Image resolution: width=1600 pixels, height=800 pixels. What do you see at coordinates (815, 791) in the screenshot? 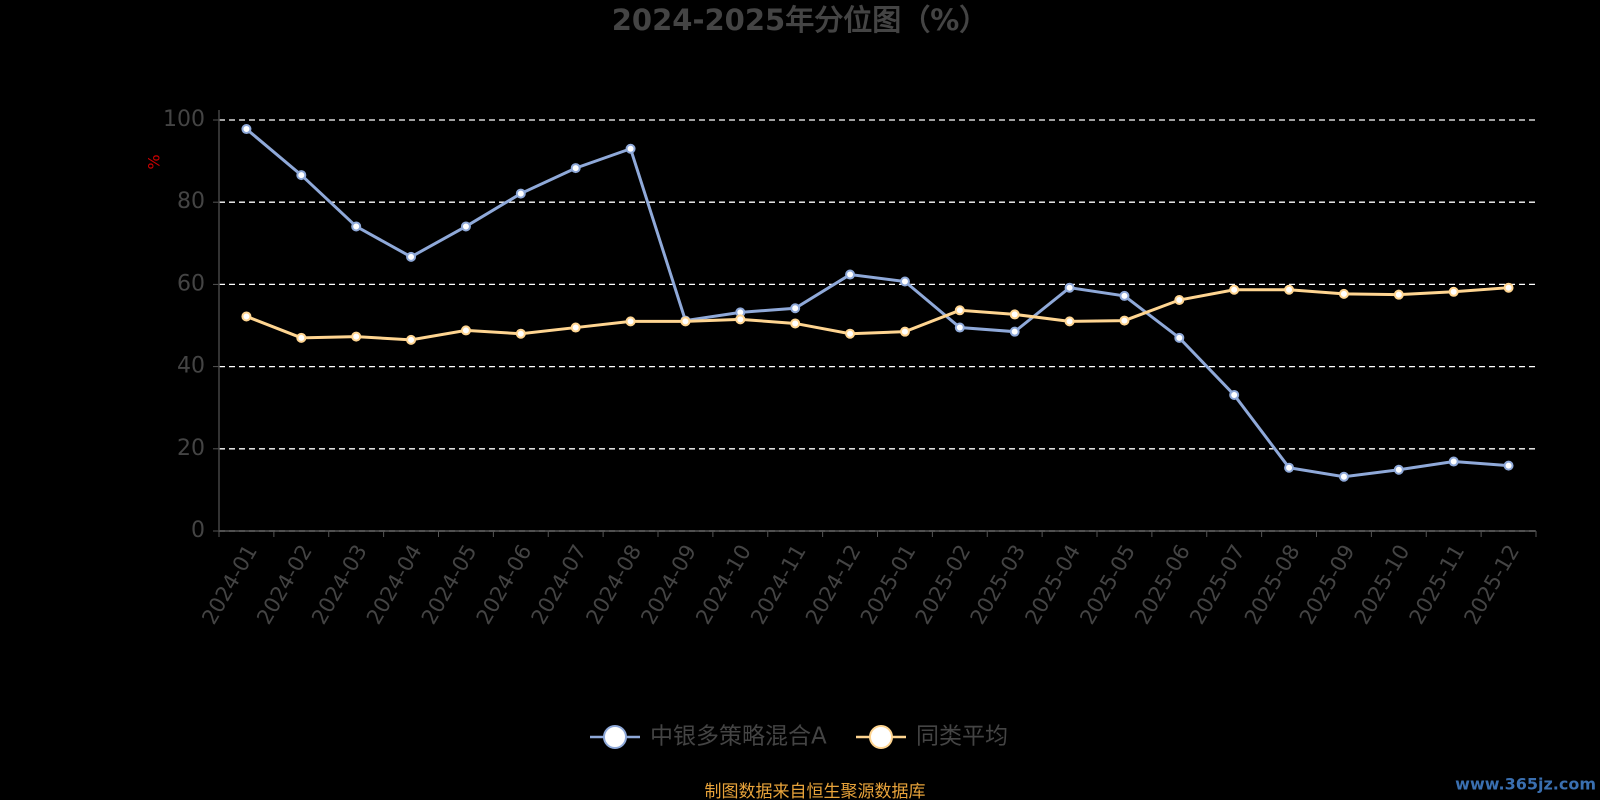
I see `footer: 制图数据来自恒生聚源数据库` at bounding box center [815, 791].